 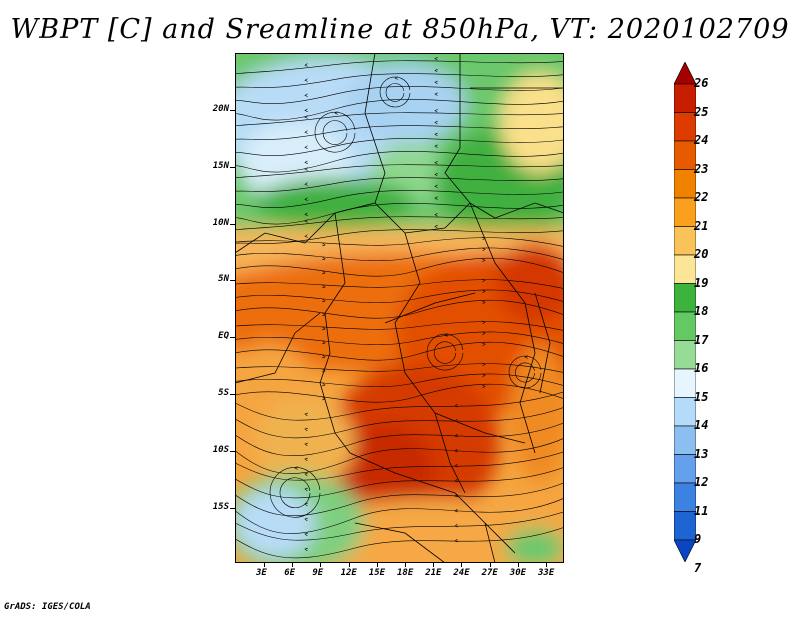 I want to click on lon-label: 27E, so click(x=489, y=573).